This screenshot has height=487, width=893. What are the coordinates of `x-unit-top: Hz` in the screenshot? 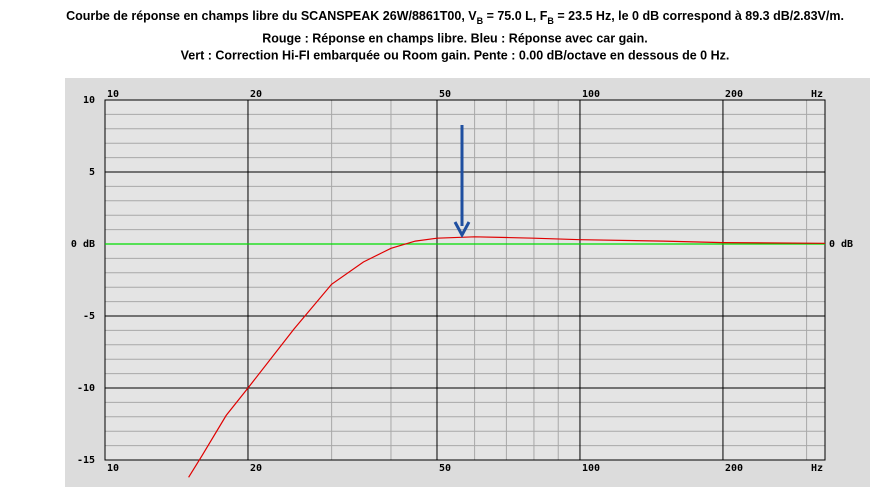 It's located at (817, 94).